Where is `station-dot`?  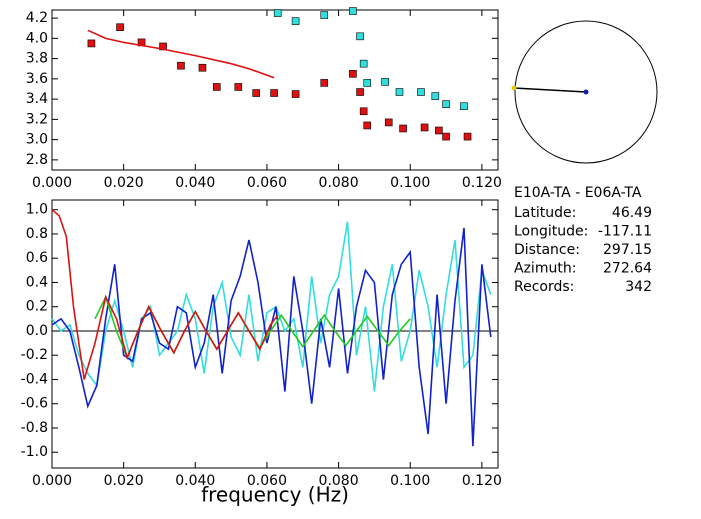
station-dot is located at coordinates (514, 88).